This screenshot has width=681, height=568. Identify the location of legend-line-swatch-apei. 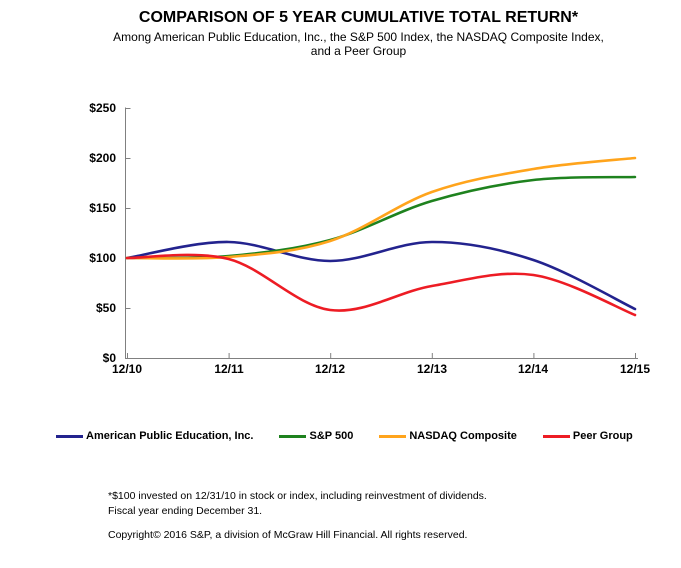
(69, 436).